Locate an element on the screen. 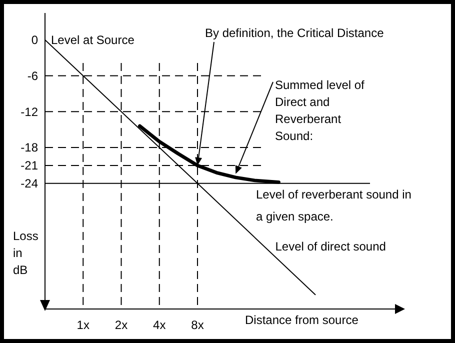 This screenshot has width=455, height=343. ref-line-label: Level of reverberant sound in a given space. is located at coordinates (334, 205).